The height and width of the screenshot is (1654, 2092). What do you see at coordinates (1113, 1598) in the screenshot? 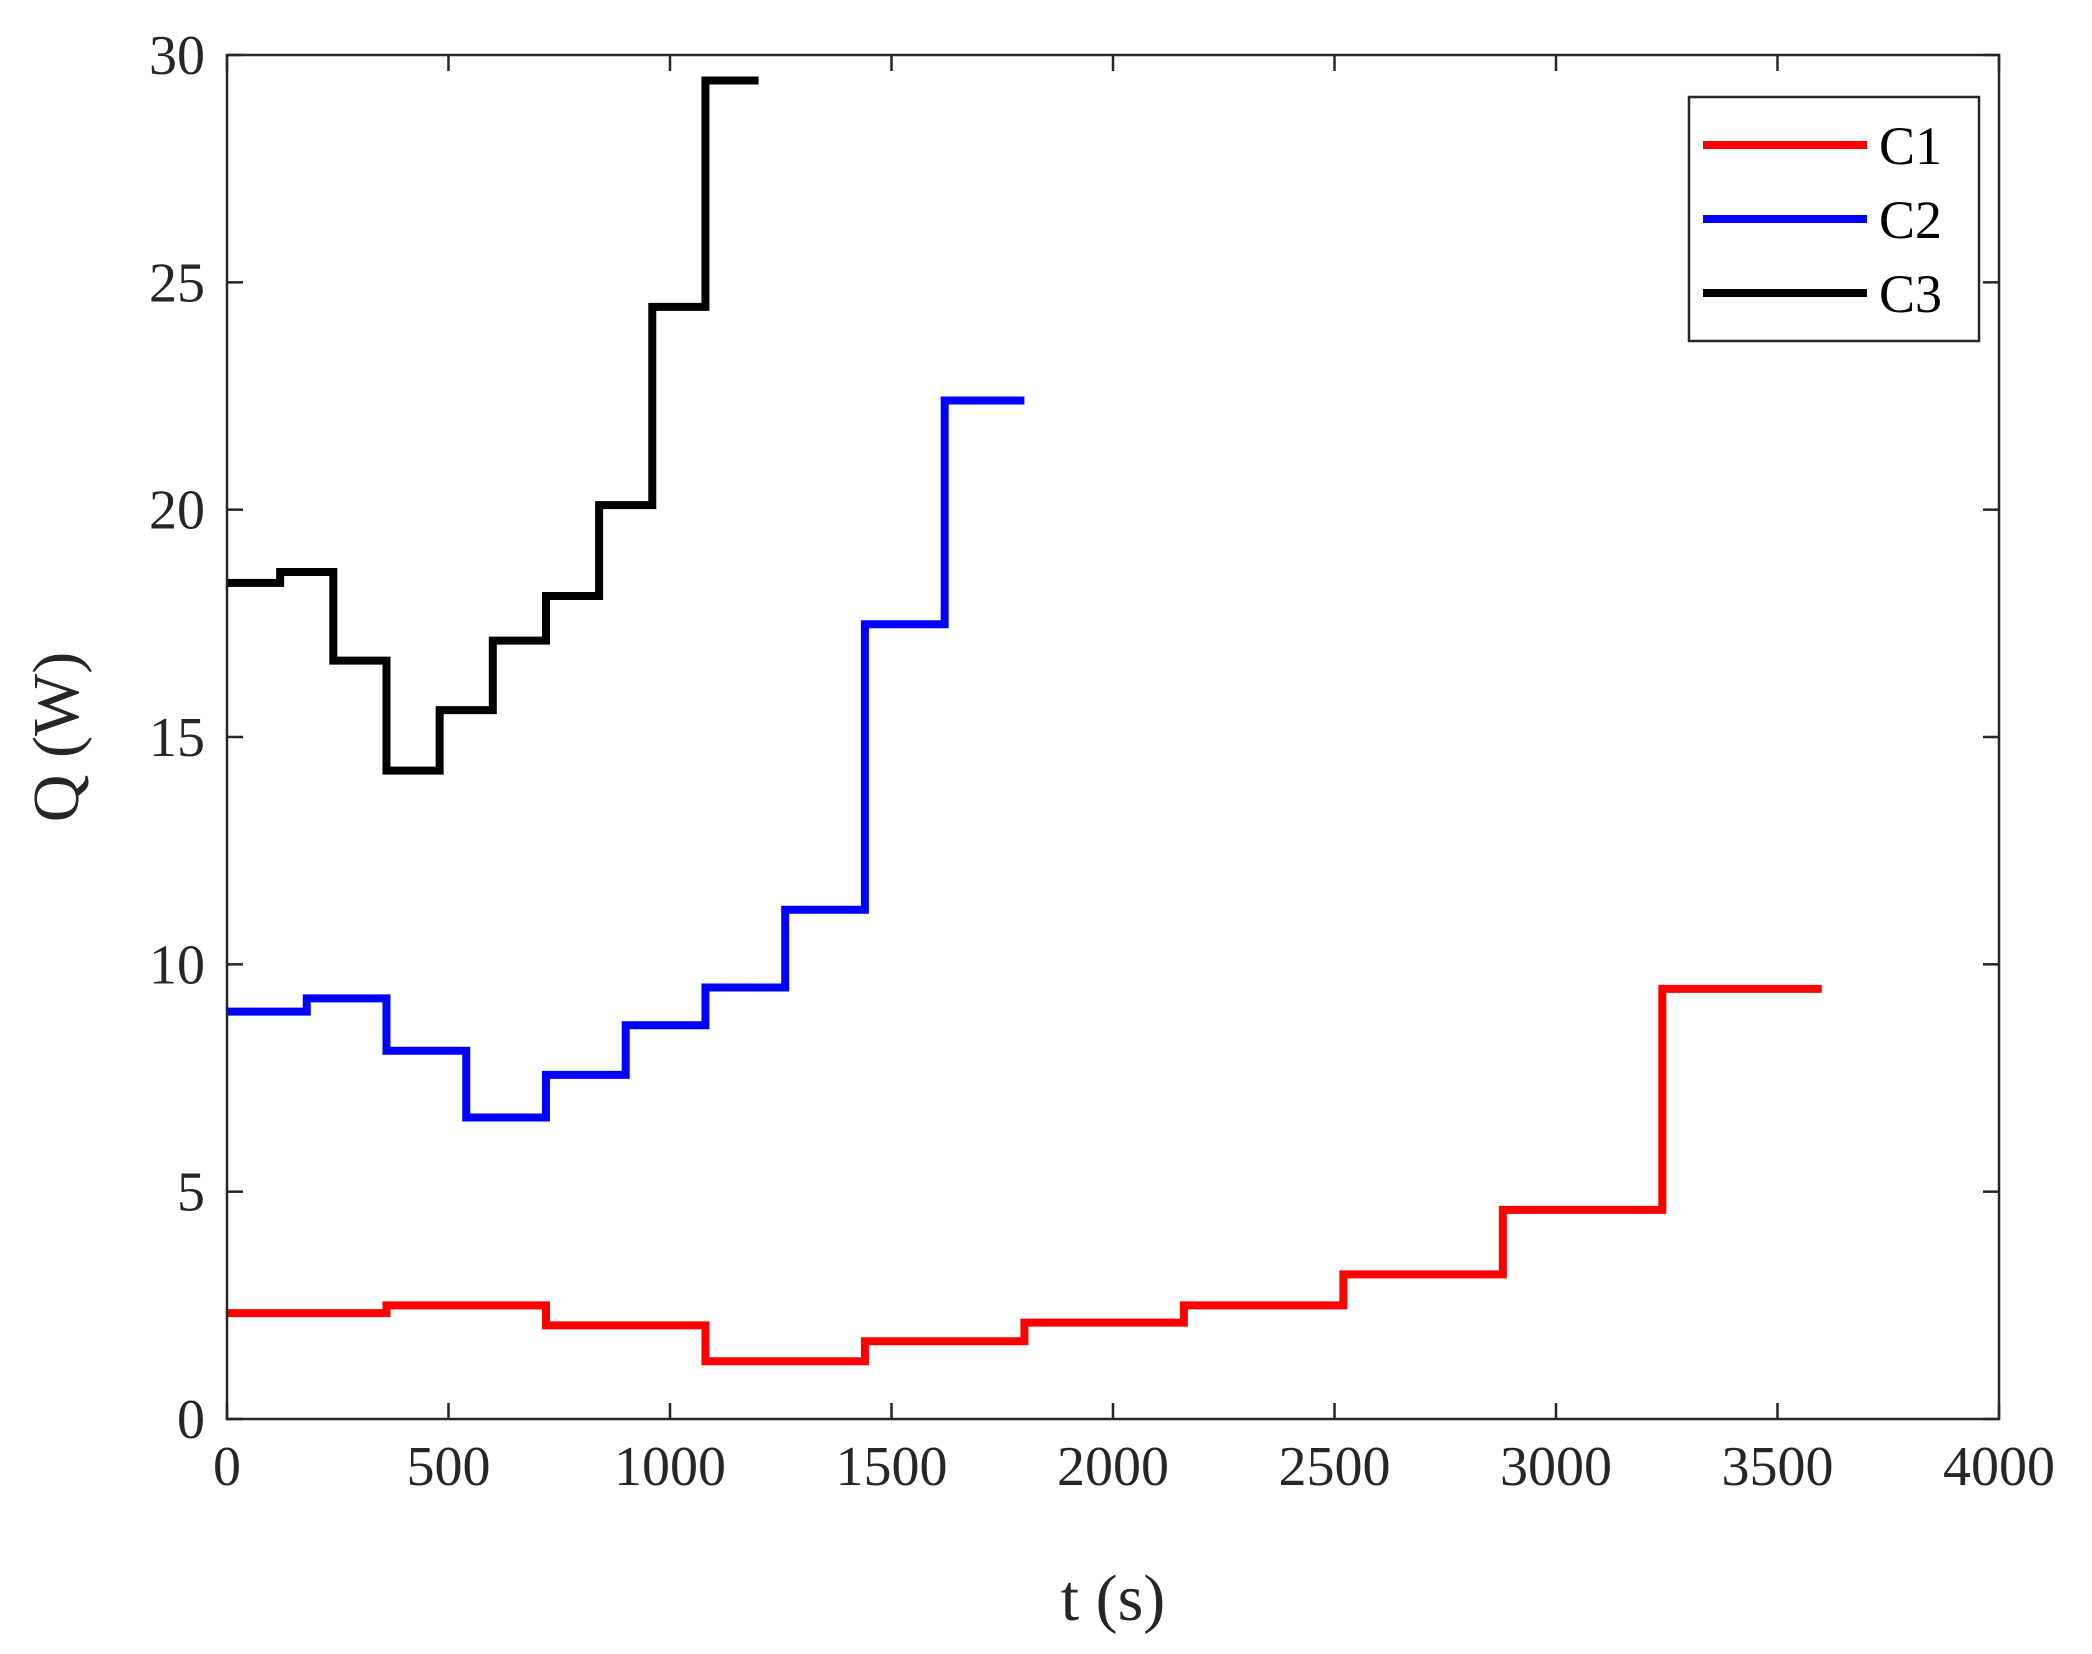
I see `x-axis-label: t (s)` at bounding box center [1113, 1598].